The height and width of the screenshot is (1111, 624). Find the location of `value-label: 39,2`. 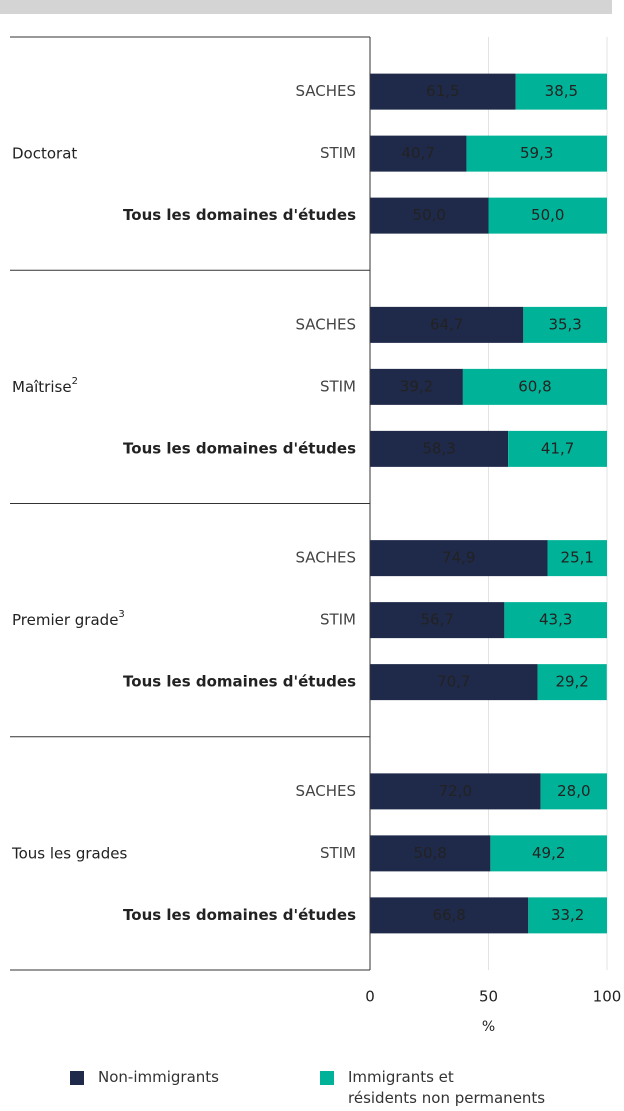

value-label: 39,2 is located at coordinates (416, 386).